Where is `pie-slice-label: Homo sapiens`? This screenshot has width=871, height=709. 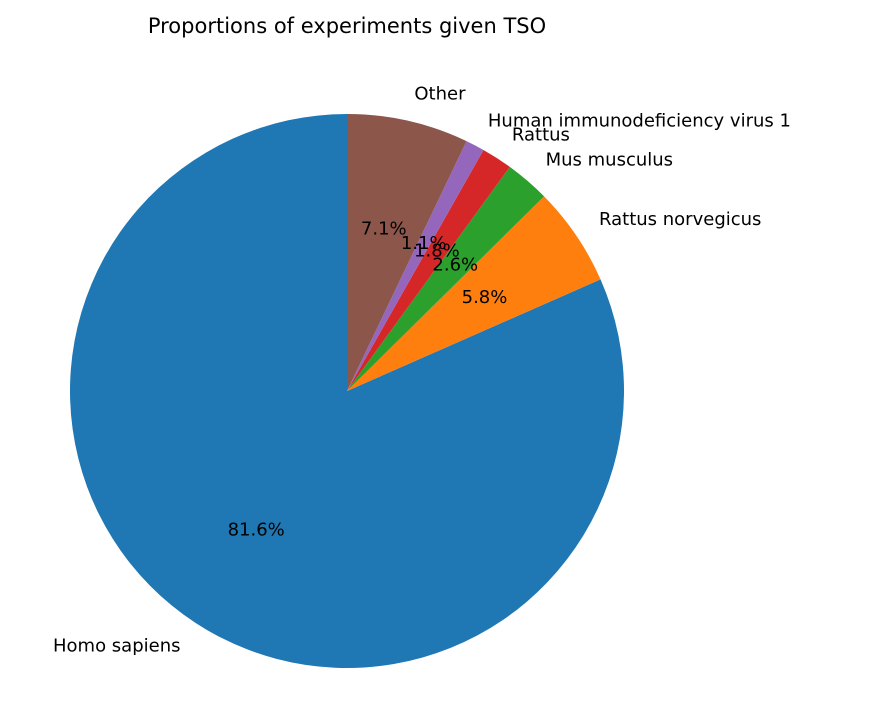 pie-slice-label: Homo sapiens is located at coordinates (117, 646).